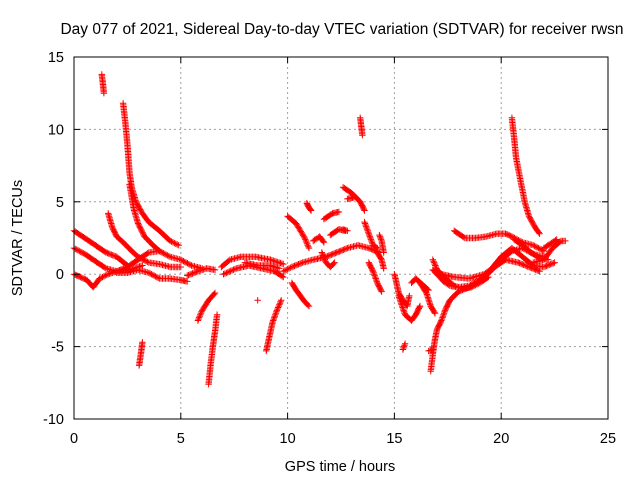  What do you see at coordinates (53, 420) in the screenshot?
I see `y-tick-label: -10` at bounding box center [53, 420].